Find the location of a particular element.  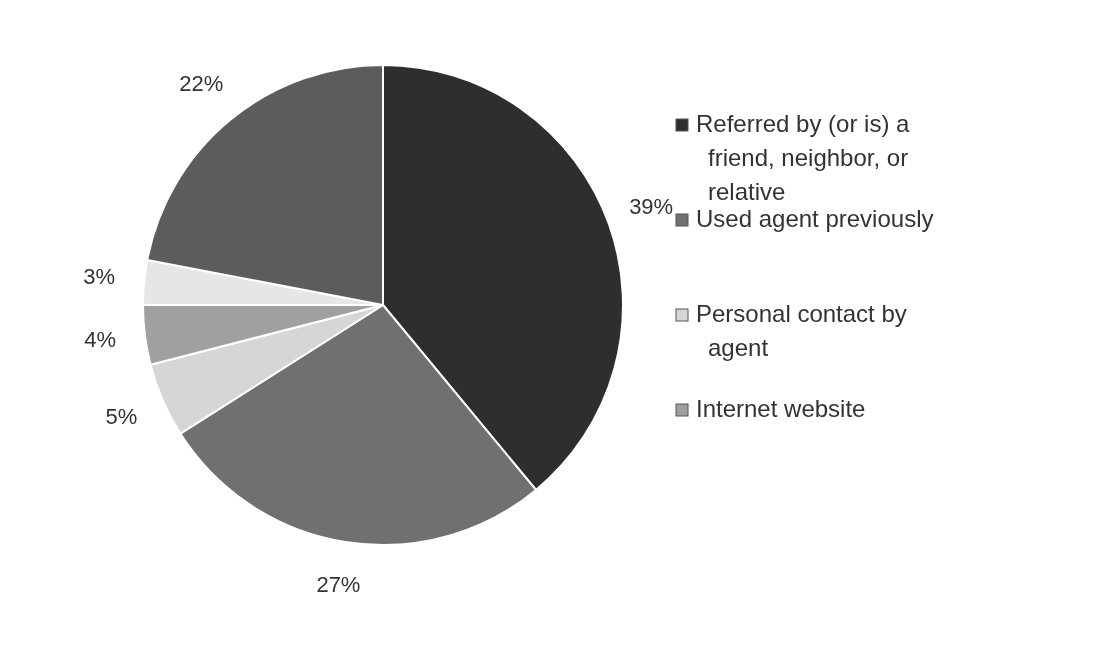

legend-label: Internet website is located at coordinates (781, 409).